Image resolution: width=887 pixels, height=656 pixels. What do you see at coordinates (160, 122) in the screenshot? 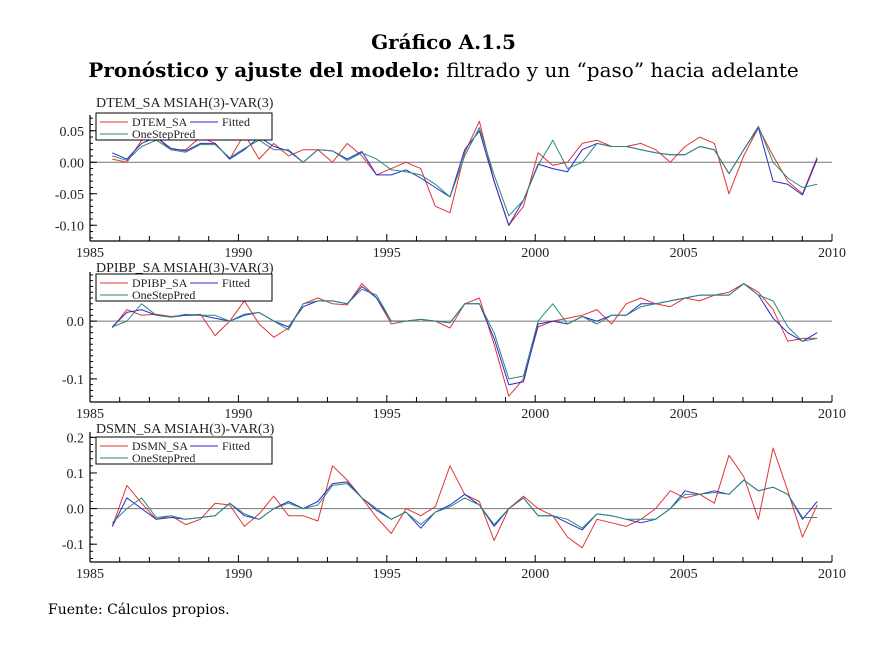
I see `legend-label: DTEM_SA` at bounding box center [160, 122].